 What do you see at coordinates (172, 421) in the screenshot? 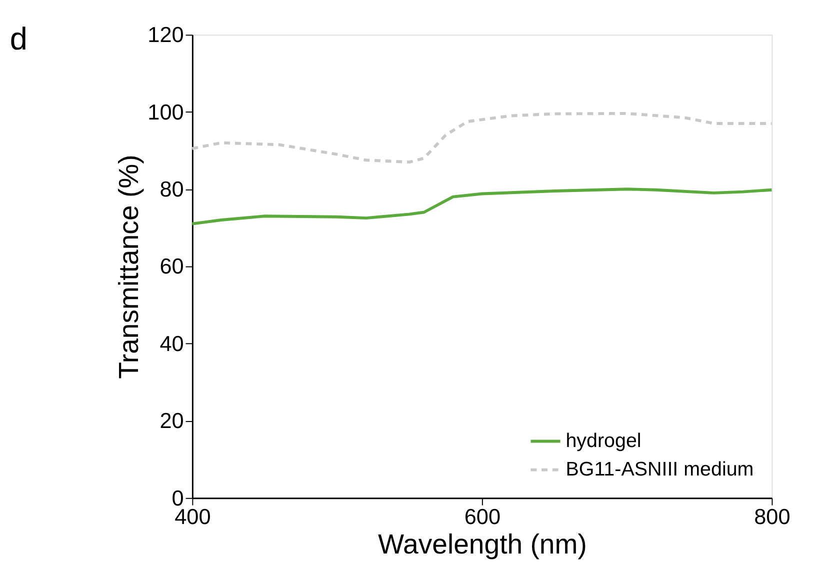
I see `y-tick-label: 20` at bounding box center [172, 421].